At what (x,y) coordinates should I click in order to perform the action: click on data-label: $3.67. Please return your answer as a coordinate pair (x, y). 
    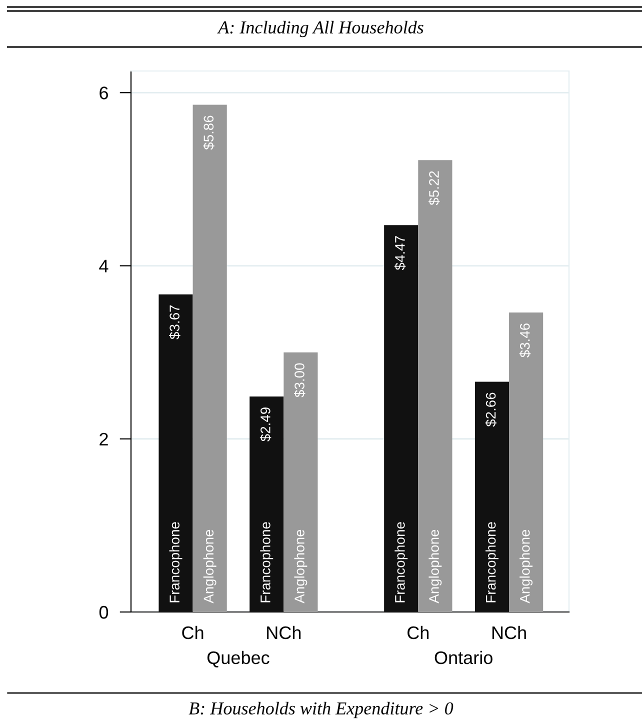
    Looking at the image, I should click on (174, 322).